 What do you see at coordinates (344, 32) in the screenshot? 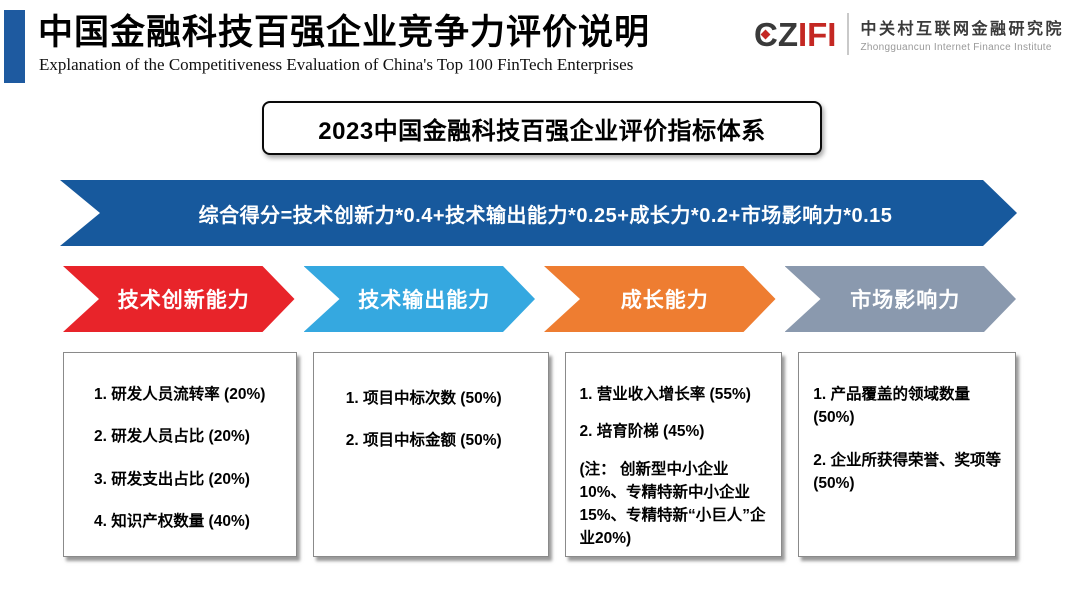
I see `page-title: 中国金融科技百强企业竞争力评价说明` at bounding box center [344, 32].